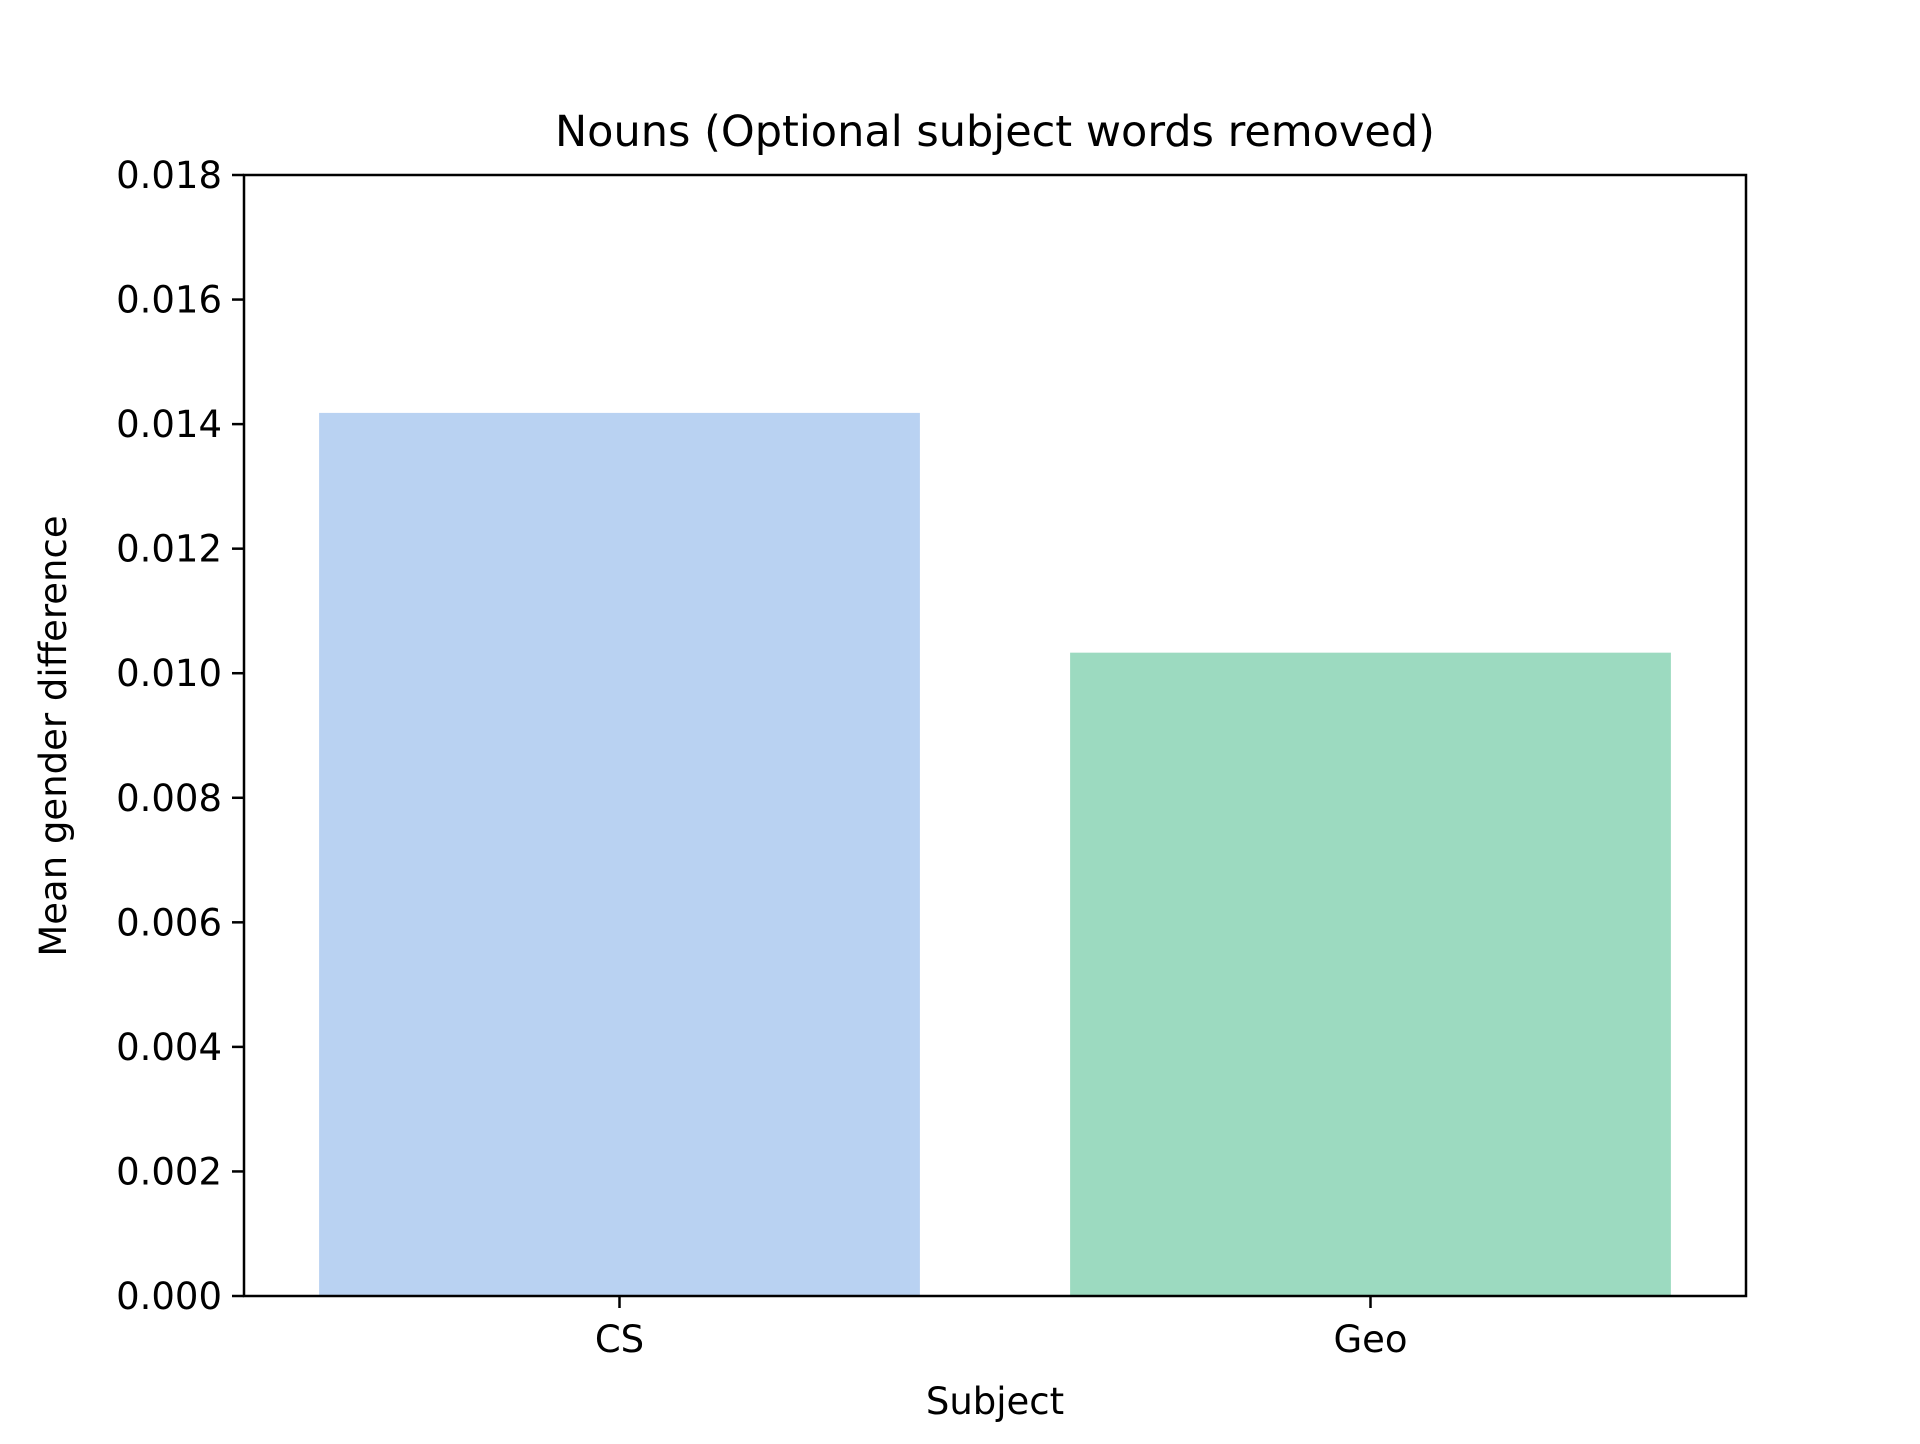 The image size is (1920, 1444). I want to click on y-tick-label: 0.008, so click(169, 798).